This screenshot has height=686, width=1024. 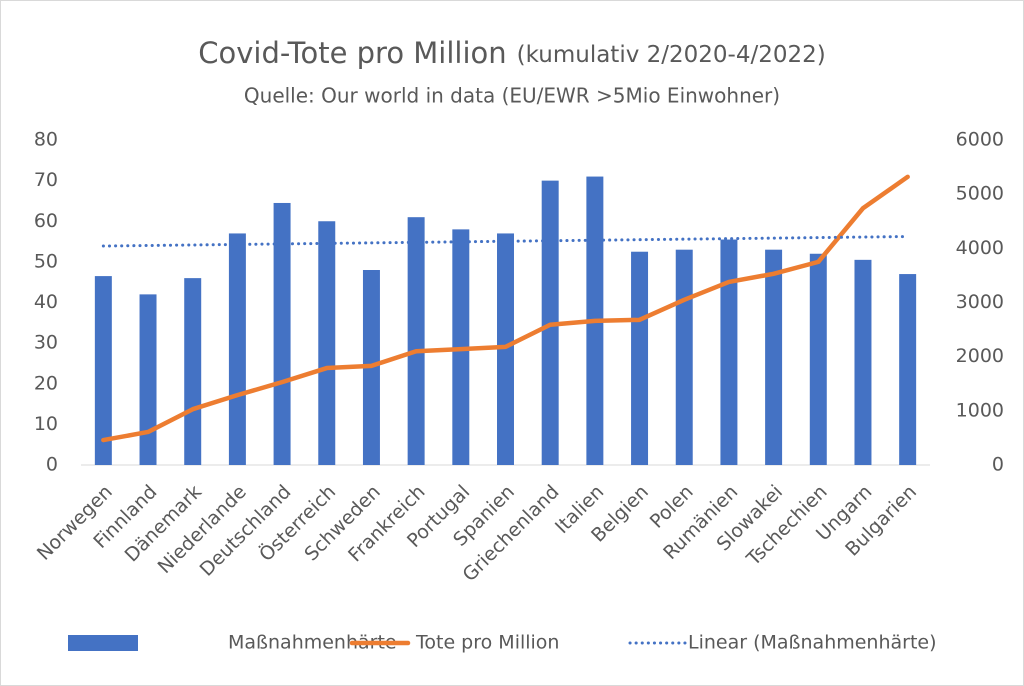 I want to click on y2-tick-label: 1000, so click(x=980, y=410).